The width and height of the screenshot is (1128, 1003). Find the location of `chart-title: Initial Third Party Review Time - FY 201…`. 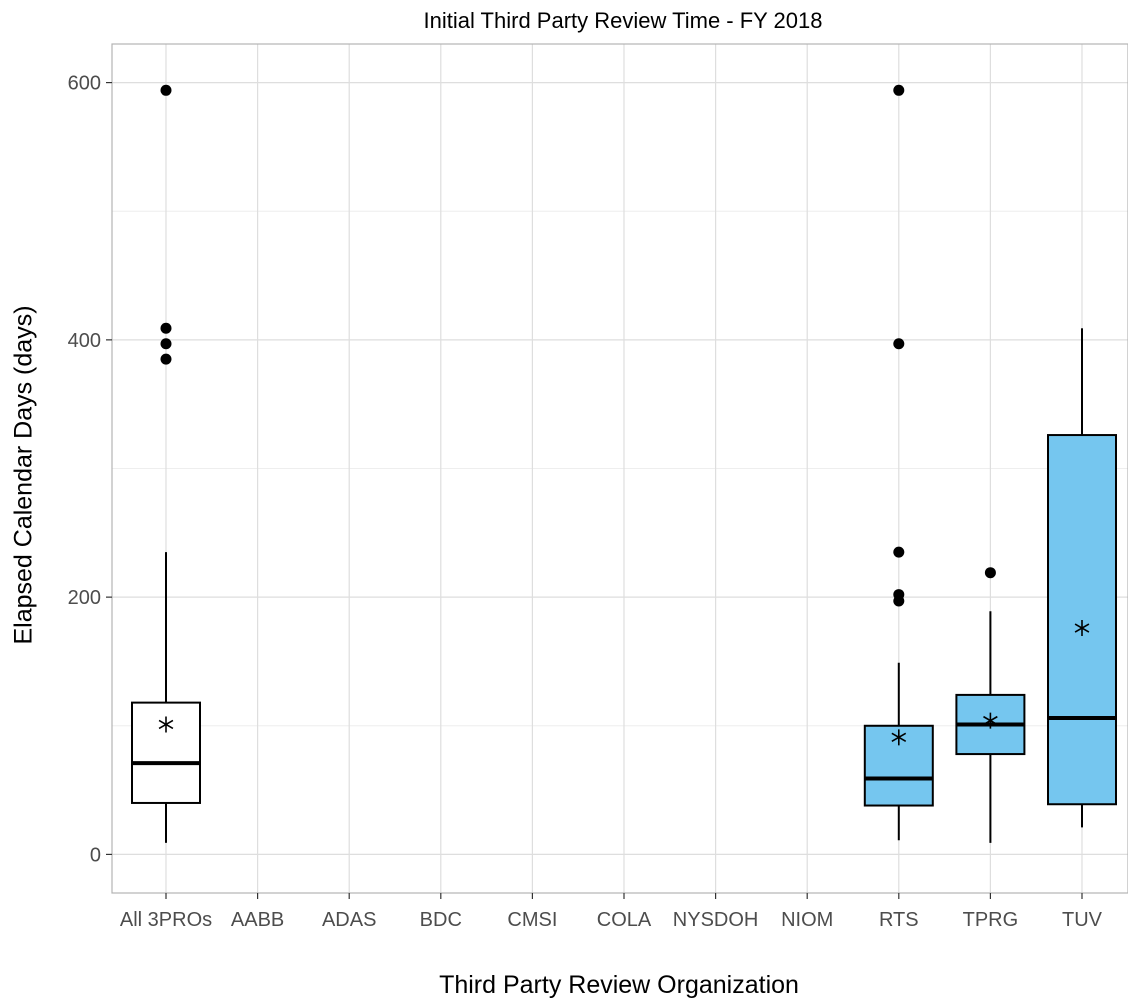

chart-title: Initial Third Party Review Time - FY 201… is located at coordinates (623, 20).